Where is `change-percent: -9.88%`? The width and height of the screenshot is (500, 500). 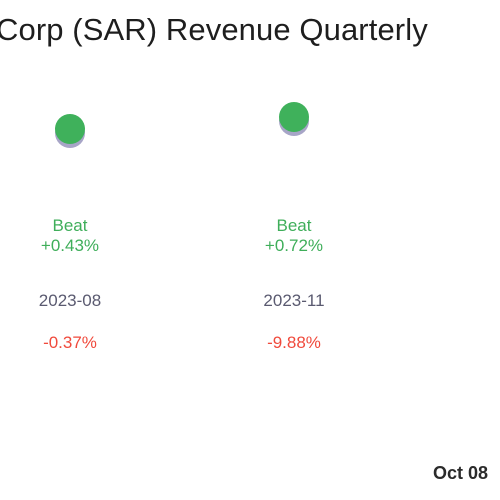 change-percent: -9.88% is located at coordinates (294, 342).